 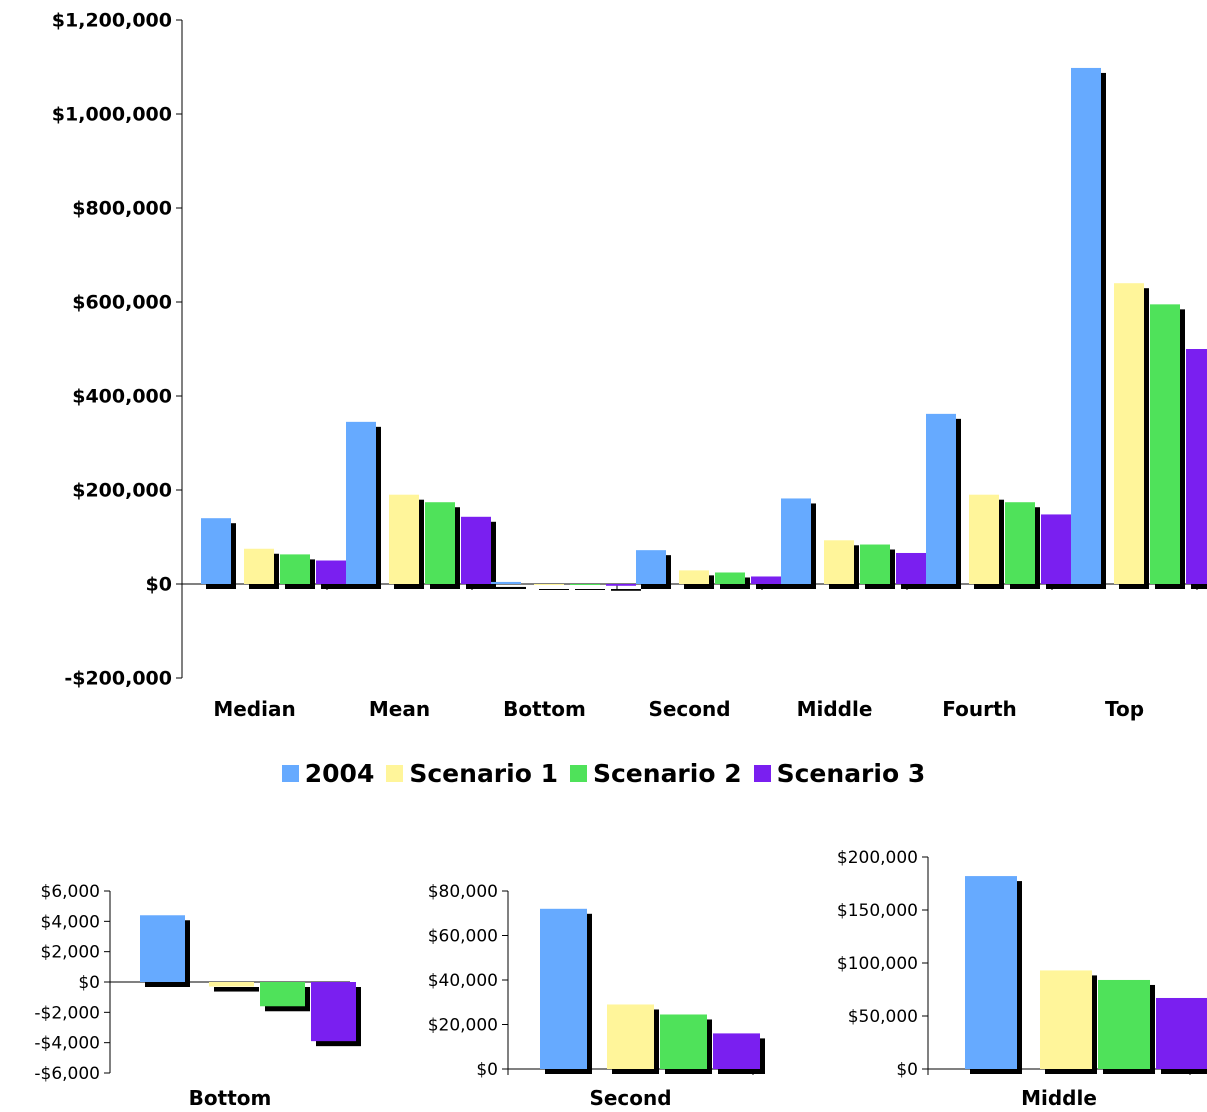 What do you see at coordinates (70, 892) in the screenshot?
I see `y-tick-label: $6,000` at bounding box center [70, 892].